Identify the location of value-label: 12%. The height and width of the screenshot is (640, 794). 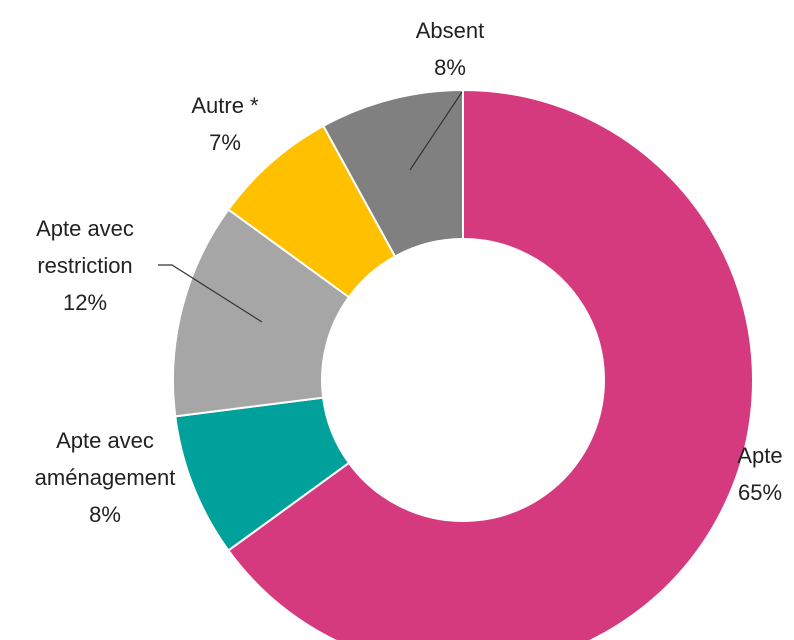
(85, 302).